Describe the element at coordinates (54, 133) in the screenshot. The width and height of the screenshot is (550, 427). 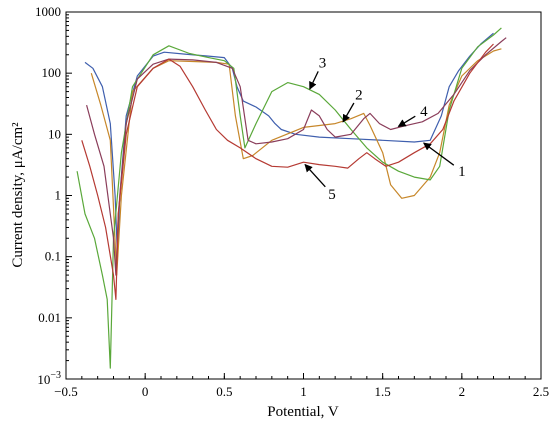
I see `y-tick-label: 10` at that location.